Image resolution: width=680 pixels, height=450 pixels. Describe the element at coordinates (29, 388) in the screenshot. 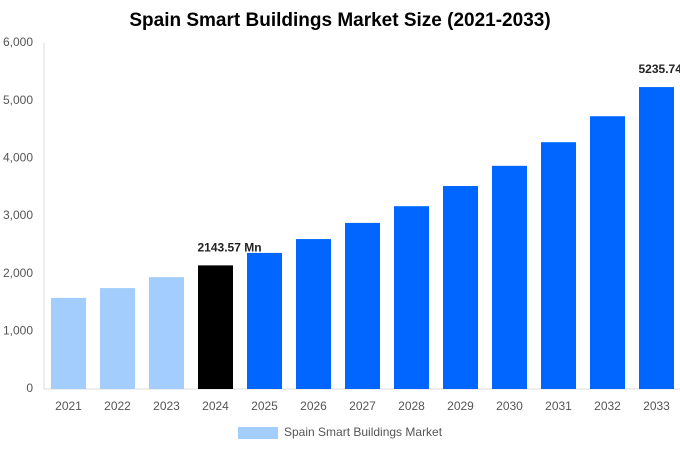

I see `y-tick-label: 0` at that location.